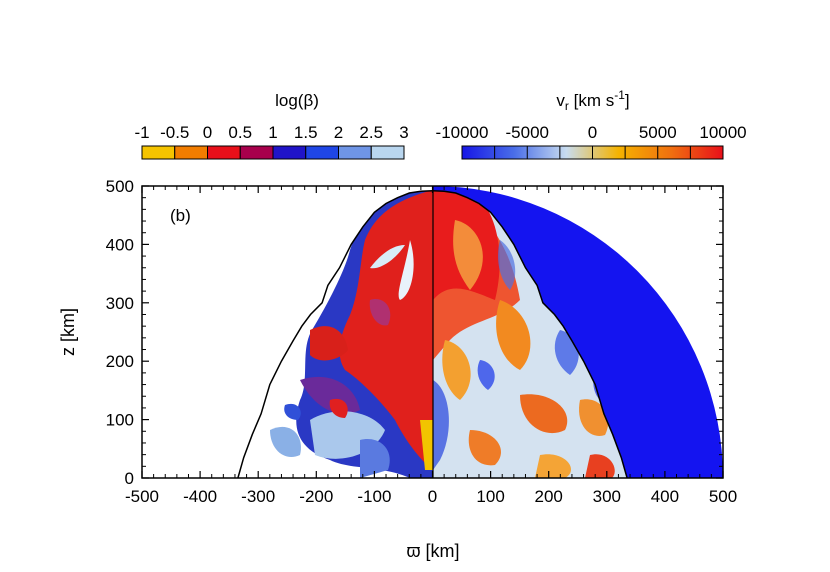 Image resolution: width=830 pixels, height=572 pixels. What do you see at coordinates (120, 361) in the screenshot?
I see `y-tick-label: 200` at bounding box center [120, 361].